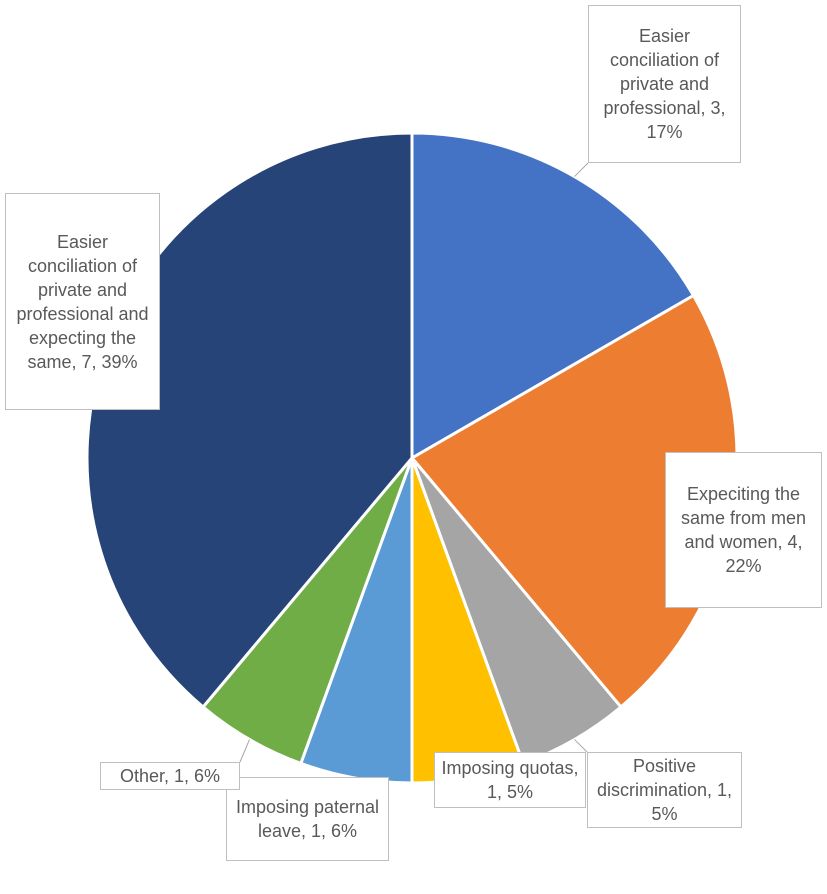  Describe the element at coordinates (307, 819) in the screenshot. I see `data-label: Imposing paternal leave, 1, 6%` at that location.